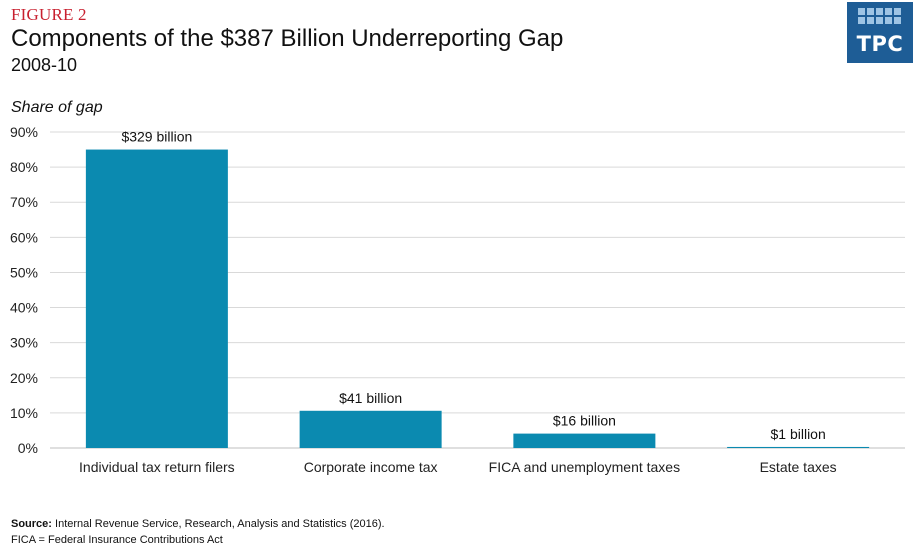 This screenshot has width=915, height=554. What do you see at coordinates (370, 398) in the screenshot?
I see `data-label: $41 billion` at bounding box center [370, 398].